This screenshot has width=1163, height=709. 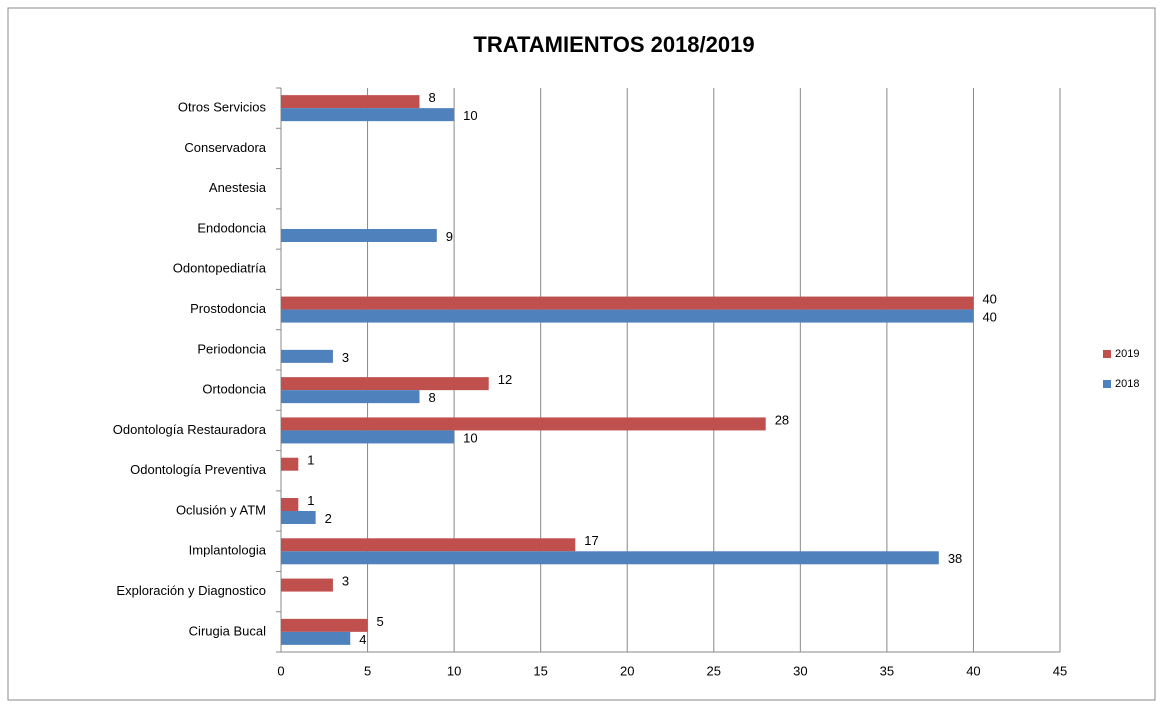 What do you see at coordinates (222, 107) in the screenshot?
I see `y-tick-label: Otros Servicios` at bounding box center [222, 107].